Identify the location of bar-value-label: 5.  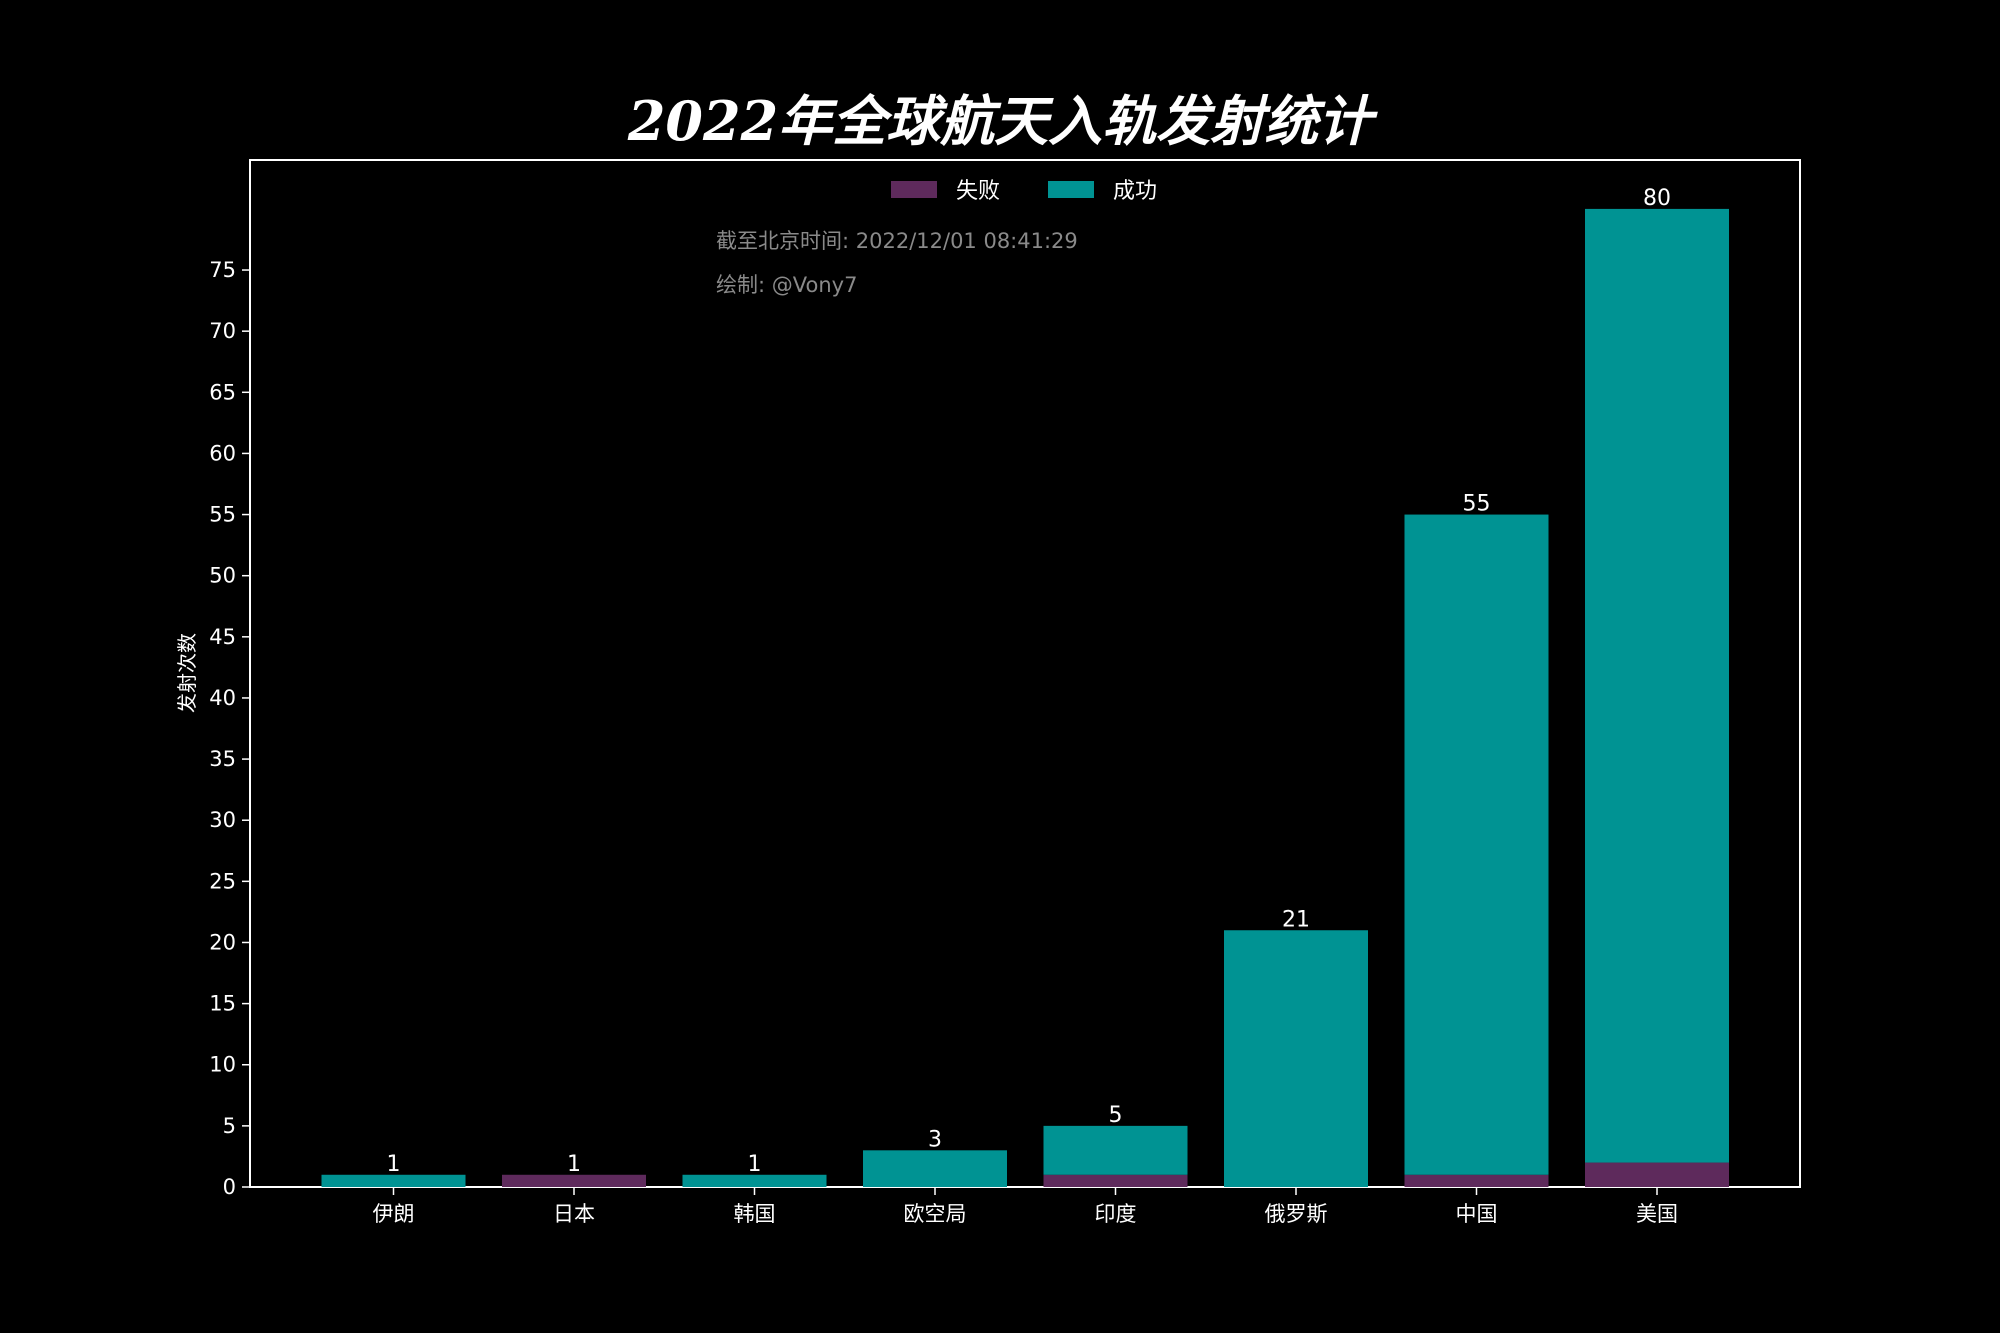
(1116, 1115).